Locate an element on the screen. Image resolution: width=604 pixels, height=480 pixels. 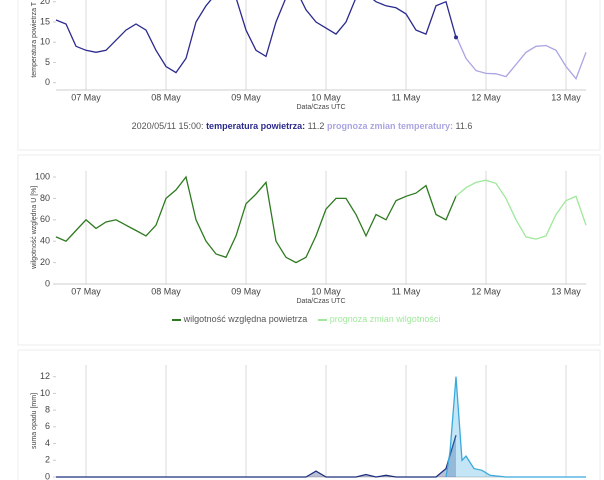
y-tick-label: 100 is located at coordinates (42, 176).